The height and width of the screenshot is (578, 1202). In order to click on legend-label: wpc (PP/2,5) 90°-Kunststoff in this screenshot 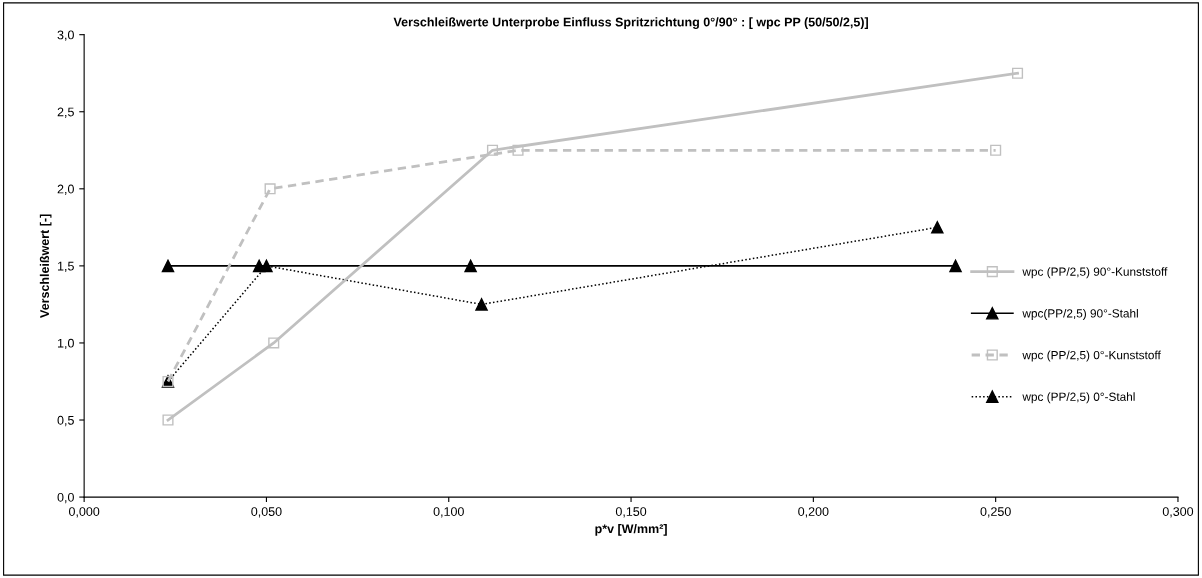, I will do `click(1095, 273)`.